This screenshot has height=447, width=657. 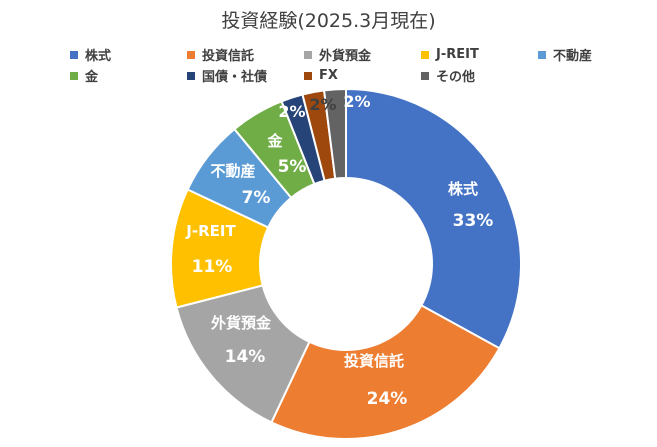 I want to click on chart-title: 投資経験(2025.3月現在), so click(x=328, y=21).